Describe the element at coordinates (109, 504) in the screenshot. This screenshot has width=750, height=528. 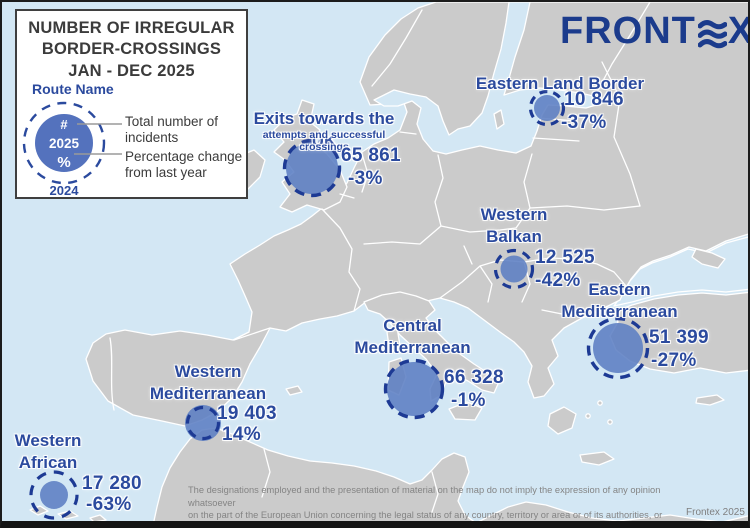
I see `route-change: -63%` at that location.